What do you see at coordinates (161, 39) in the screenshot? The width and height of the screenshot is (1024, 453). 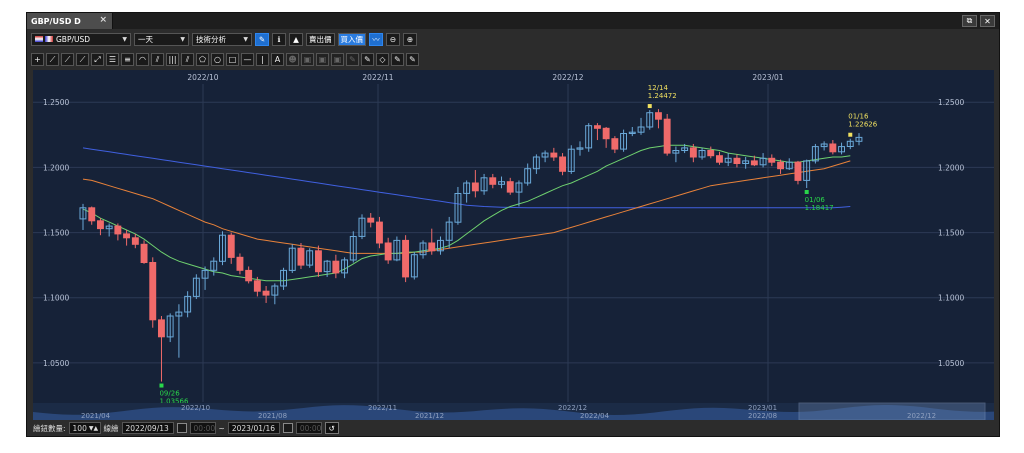 I see `period-select: 一天 ▼` at bounding box center [161, 39].